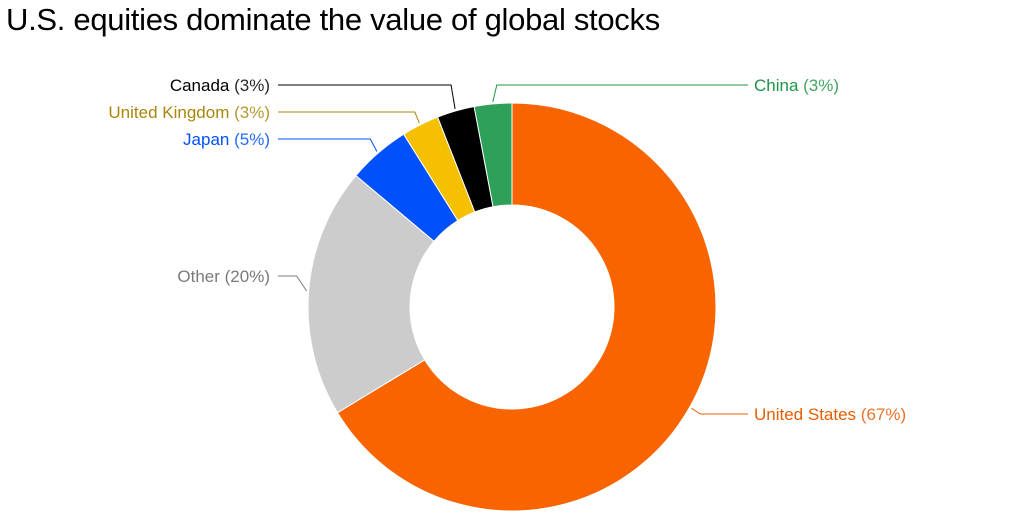 The image size is (1024, 520). I want to click on slice-label-value: (5%), so click(249, 139).